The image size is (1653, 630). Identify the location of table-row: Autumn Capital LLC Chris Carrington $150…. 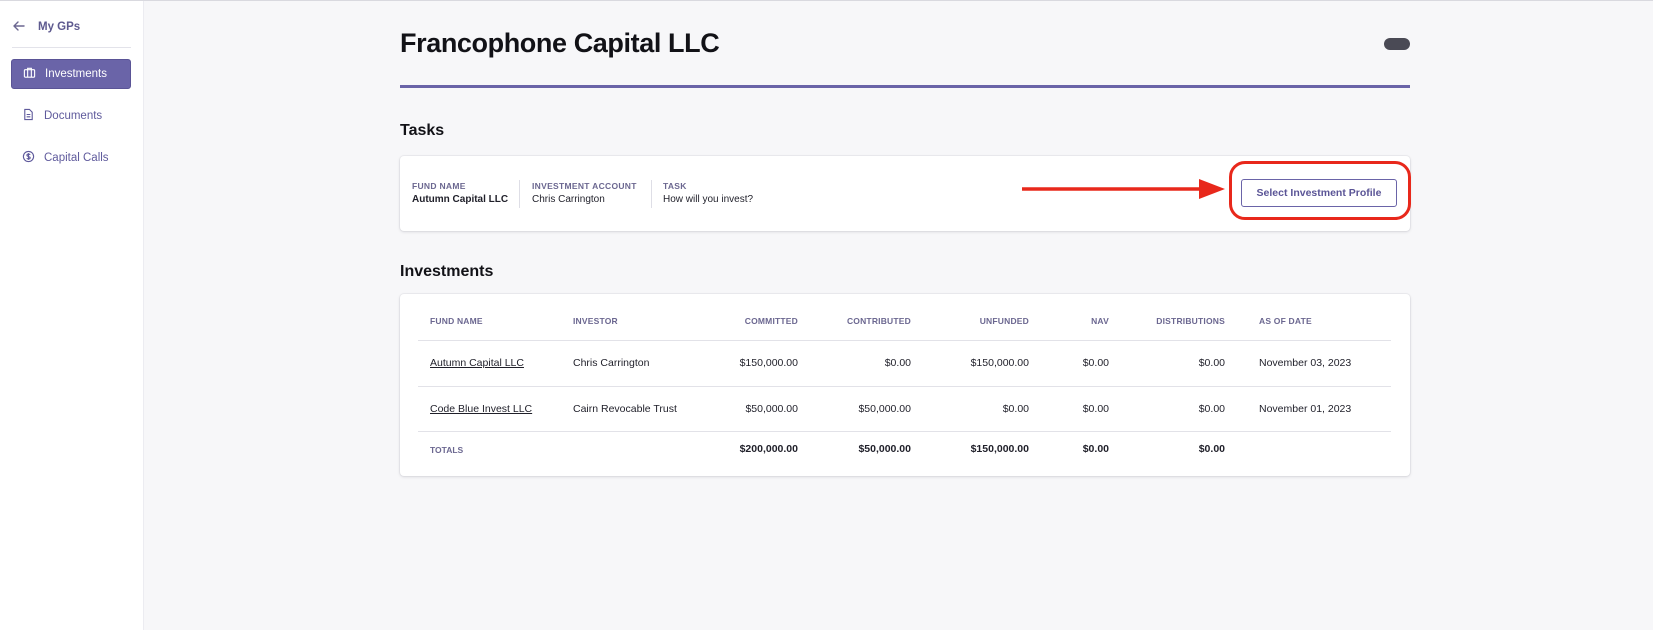
(904, 364).